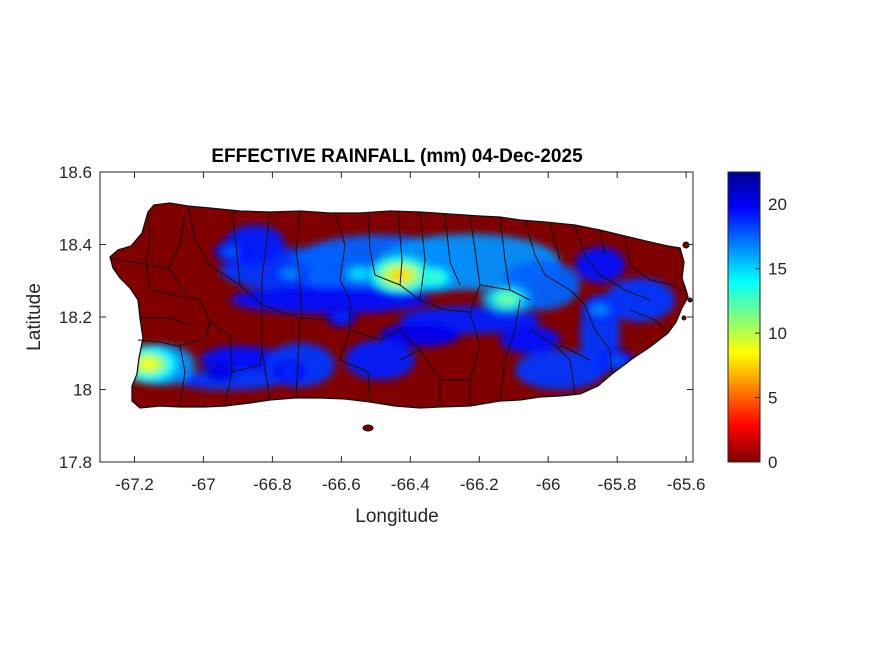 Image resolution: width=875 pixels, height=656 pixels. What do you see at coordinates (396, 516) in the screenshot?
I see `x-axis-label: Longitude` at bounding box center [396, 516].